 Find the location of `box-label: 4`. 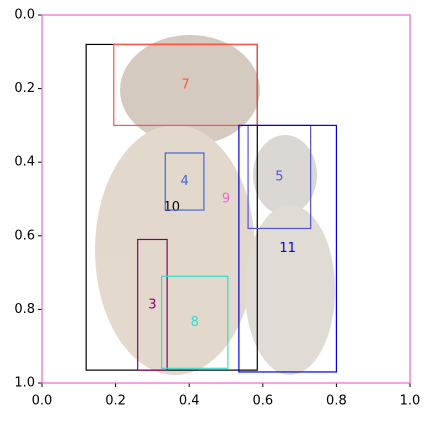

box-label: 4 is located at coordinates (184, 181).